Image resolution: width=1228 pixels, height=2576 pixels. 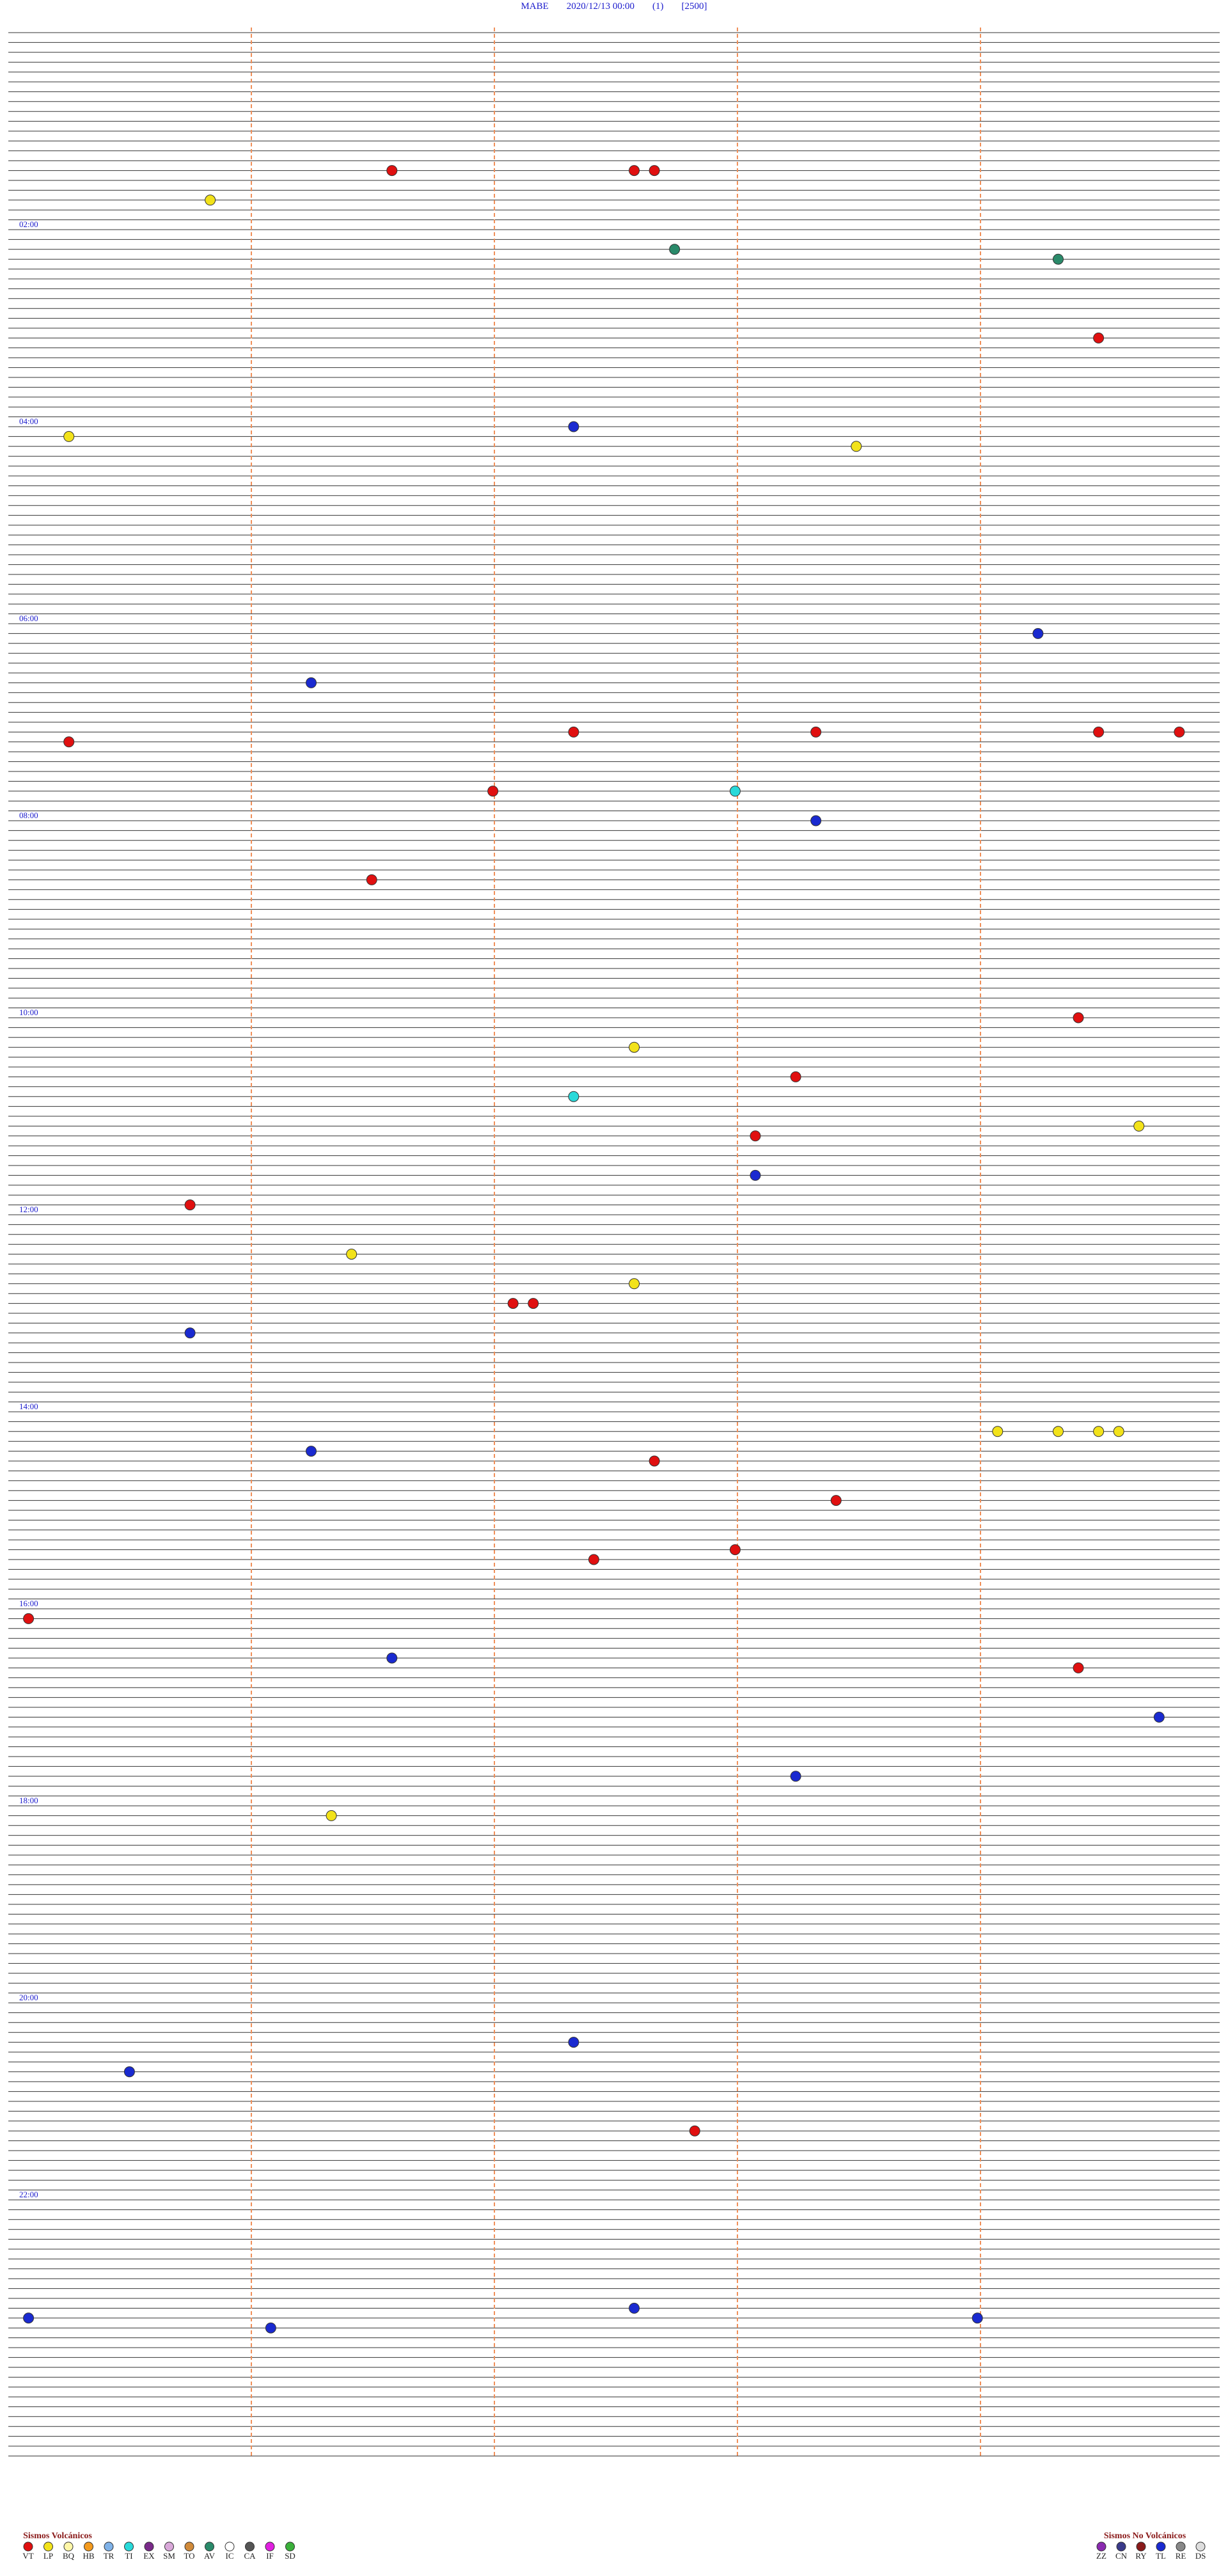 I want to click on legend-title: Sismos Volcánicos, so click(x=57, y=2536).